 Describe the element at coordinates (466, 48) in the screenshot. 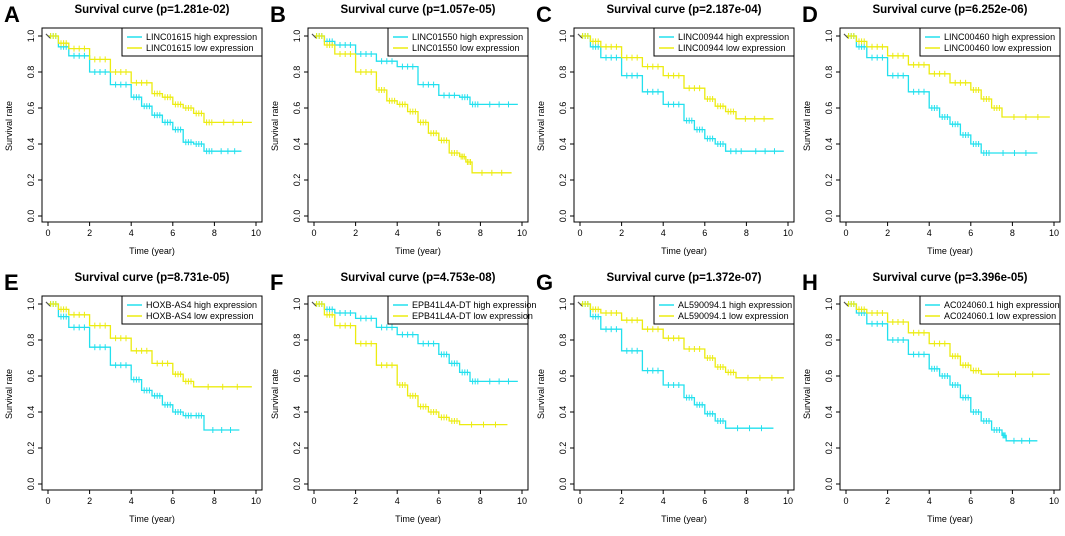

I see `legend-label: LINC01550 low expression` at that location.